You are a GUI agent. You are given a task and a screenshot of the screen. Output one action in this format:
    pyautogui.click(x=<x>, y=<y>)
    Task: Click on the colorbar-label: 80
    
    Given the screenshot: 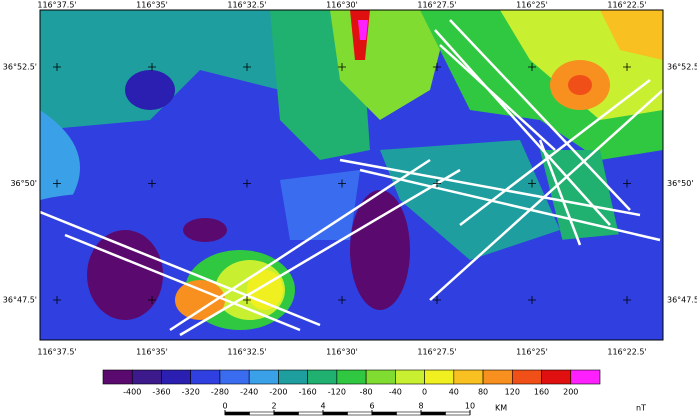 What is the action you would take?
    pyautogui.click(x=483, y=392)
    